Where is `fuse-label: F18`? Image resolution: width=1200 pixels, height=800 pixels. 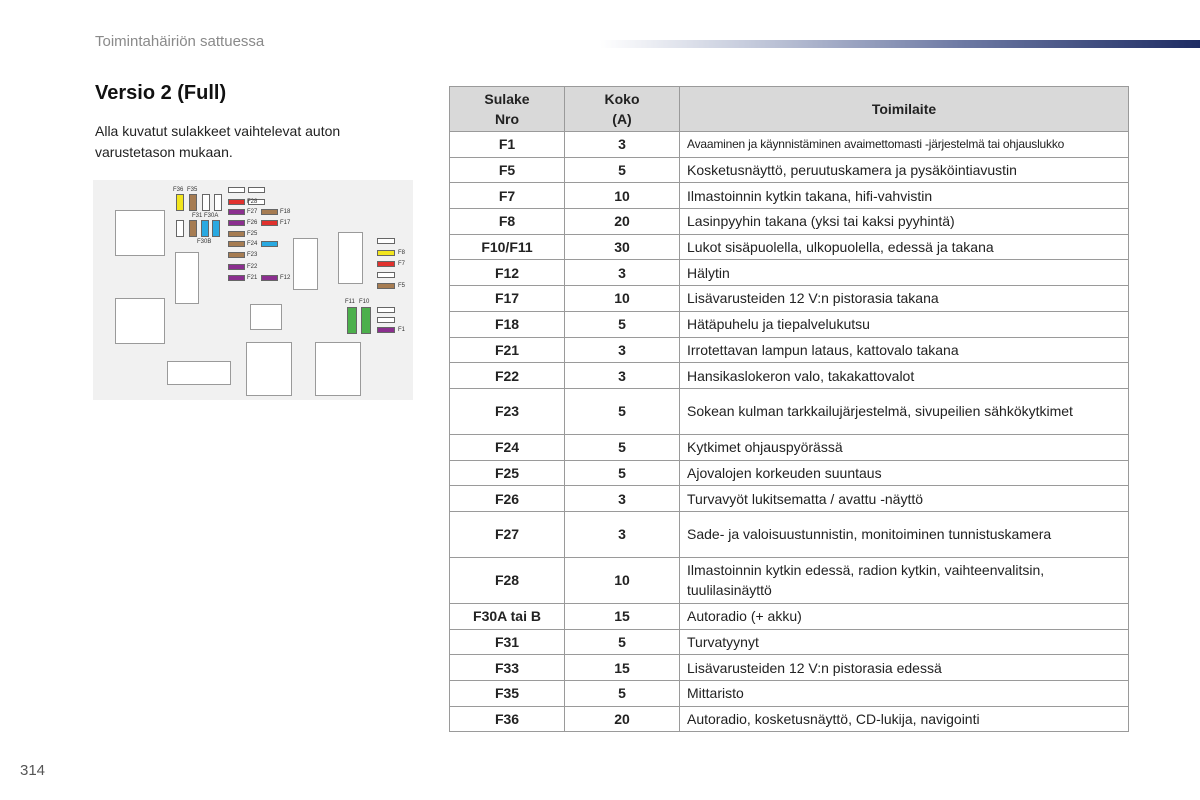 fuse-label: F18 is located at coordinates (285, 212).